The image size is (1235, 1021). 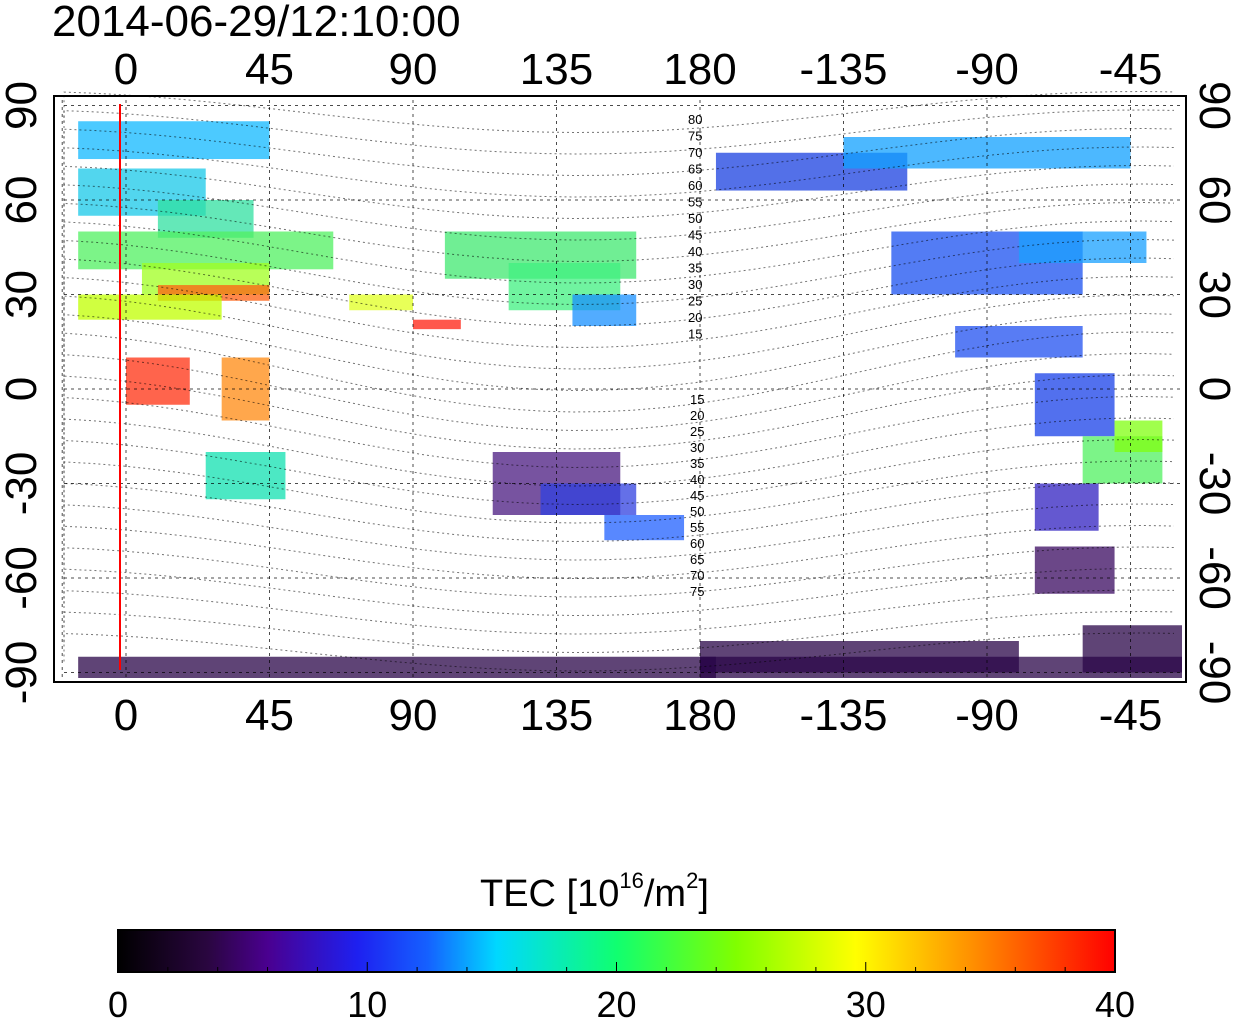 I want to click on left-lat-label: 90, so click(x=23, y=105).